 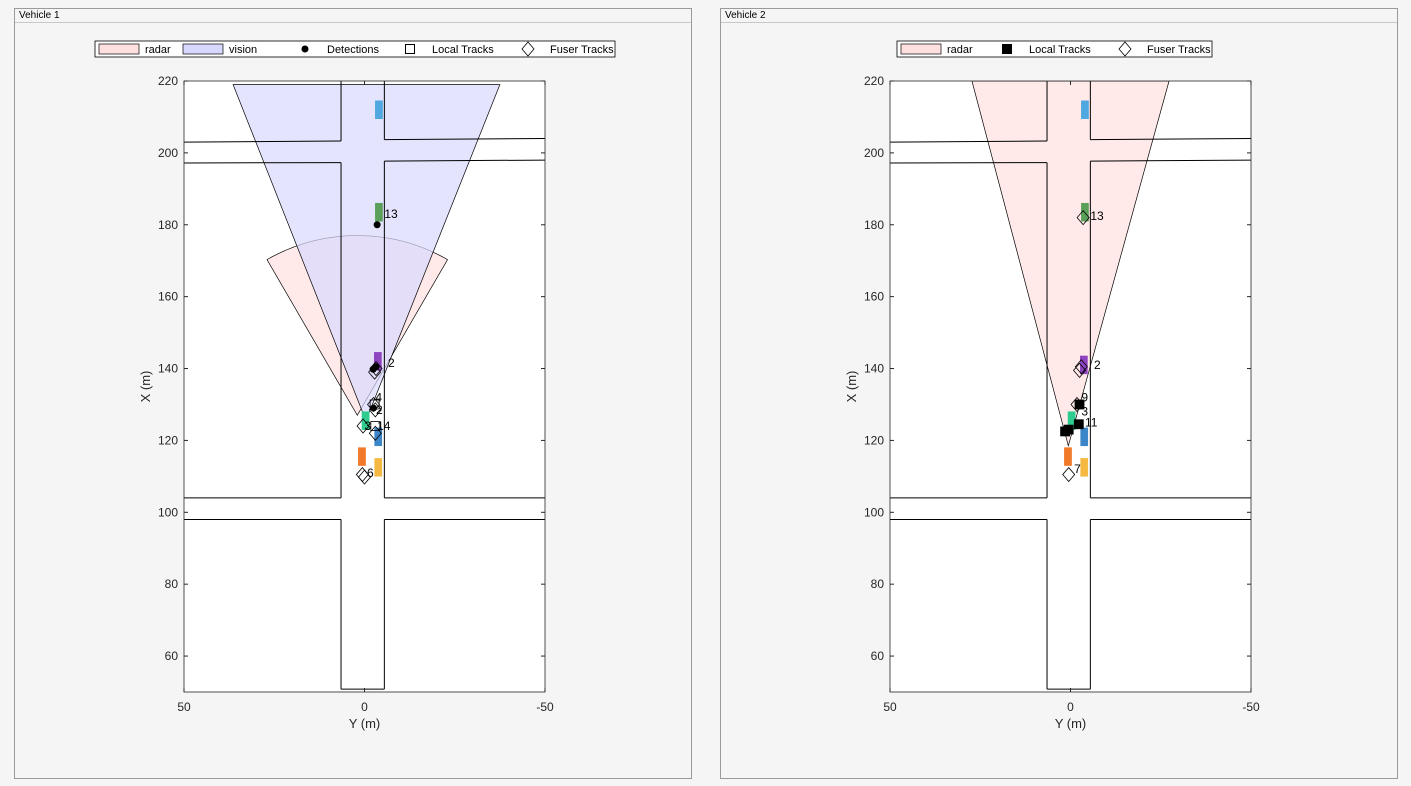 What do you see at coordinates (378, 397) in the screenshot?
I see `track-label: 4` at bounding box center [378, 397].